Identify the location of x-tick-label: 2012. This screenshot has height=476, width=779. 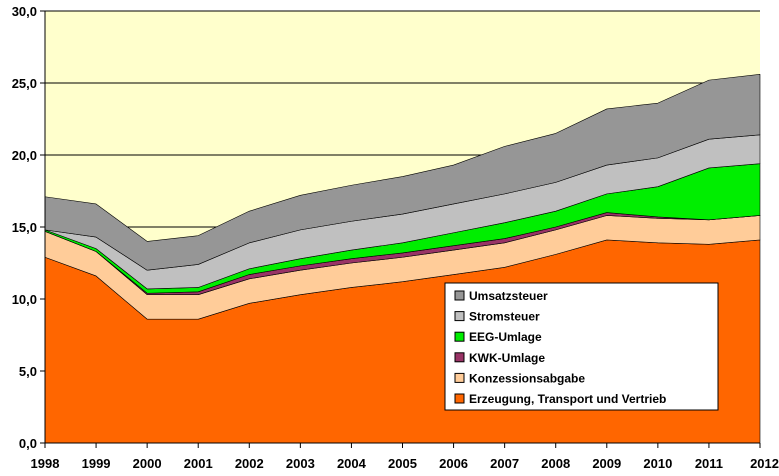
(764, 463).